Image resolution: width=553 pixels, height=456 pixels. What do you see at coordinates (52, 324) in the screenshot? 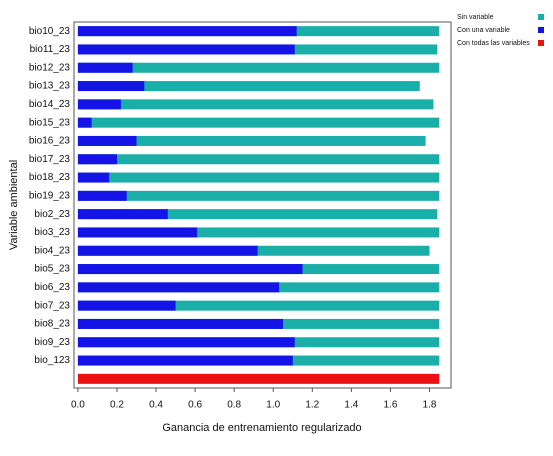
I see `y-tick-label: bio8_23` at bounding box center [52, 324].